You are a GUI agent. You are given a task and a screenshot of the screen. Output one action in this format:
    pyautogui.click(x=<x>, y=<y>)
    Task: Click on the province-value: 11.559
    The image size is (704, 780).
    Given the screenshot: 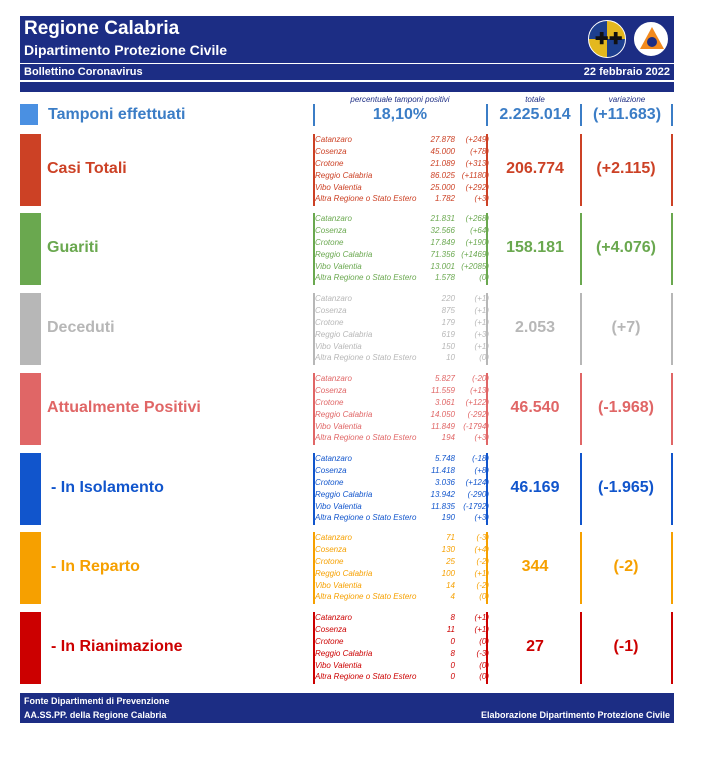 What is the action you would take?
    pyautogui.click(x=443, y=390)
    